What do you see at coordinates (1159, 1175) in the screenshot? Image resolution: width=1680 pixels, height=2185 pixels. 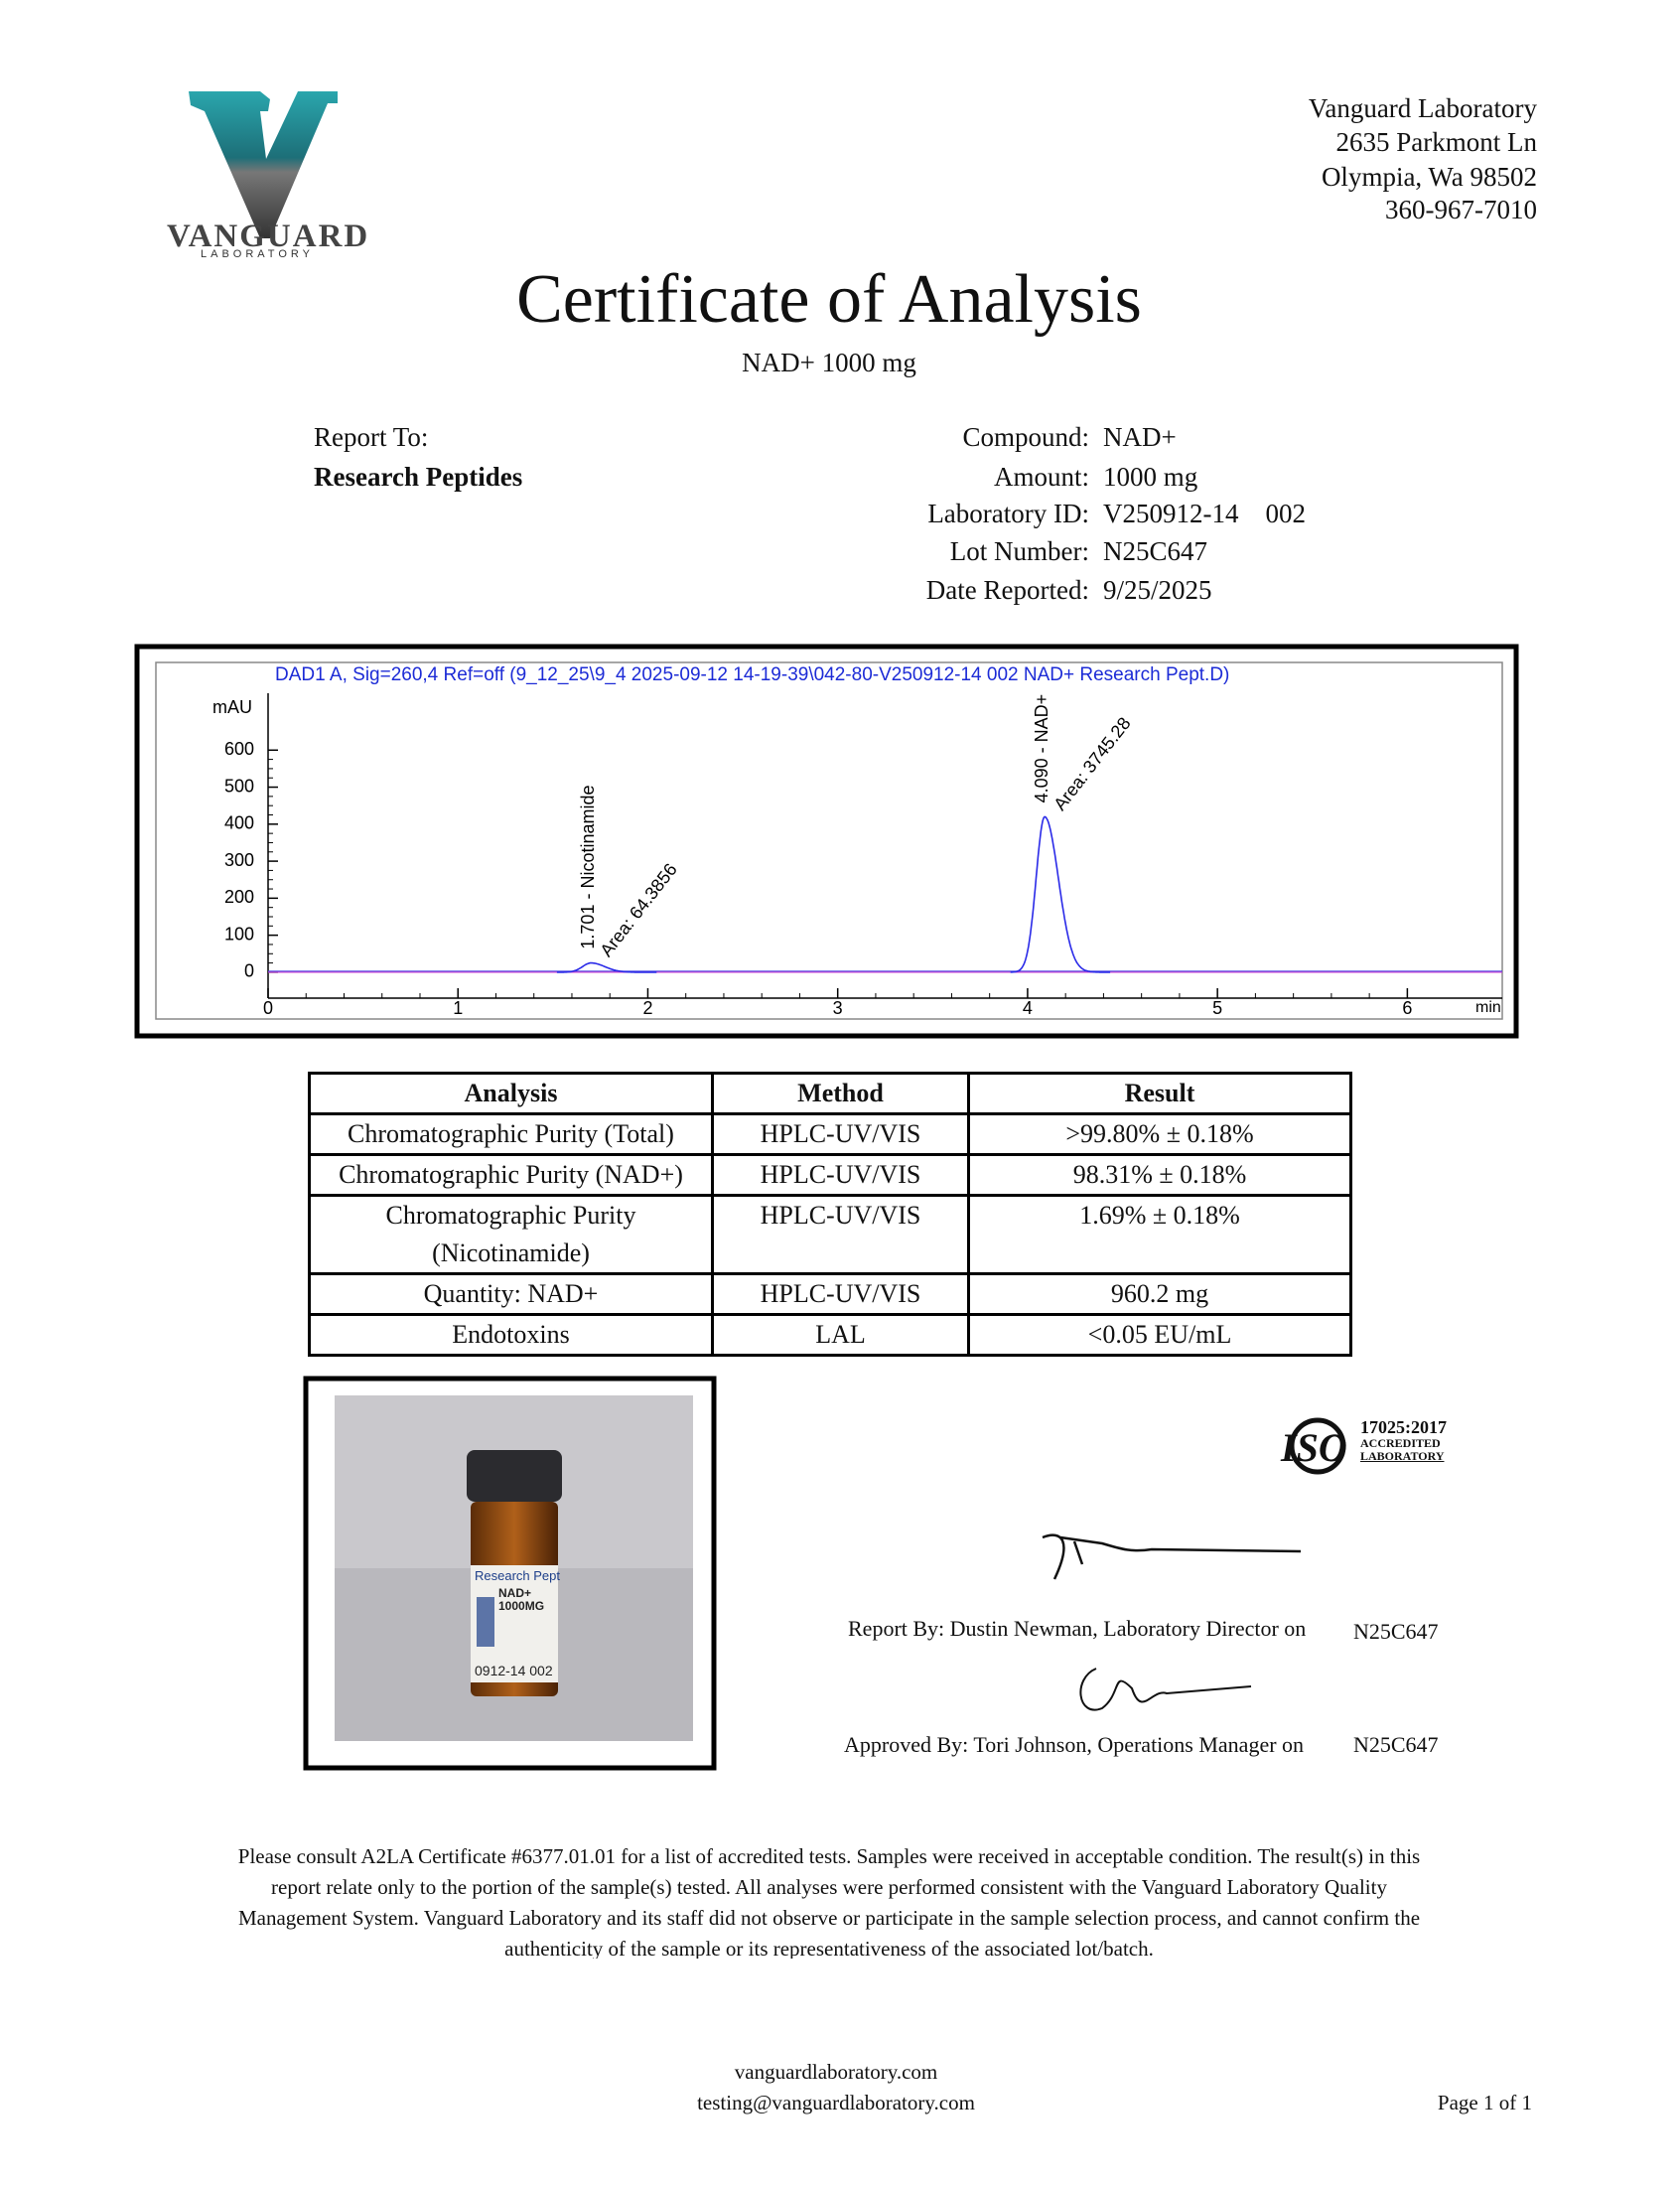 I see `table-cell: 98.31% ± 0.18%` at bounding box center [1159, 1175].